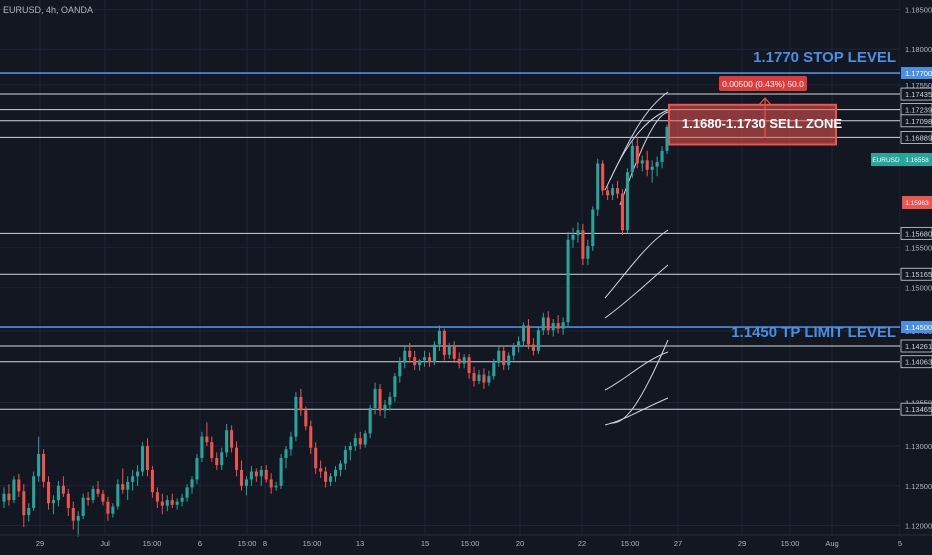 Image resolution: width=932 pixels, height=555 pixels. I want to click on measure-label: 0.00500 (0.43%) 50.0, so click(763, 84).